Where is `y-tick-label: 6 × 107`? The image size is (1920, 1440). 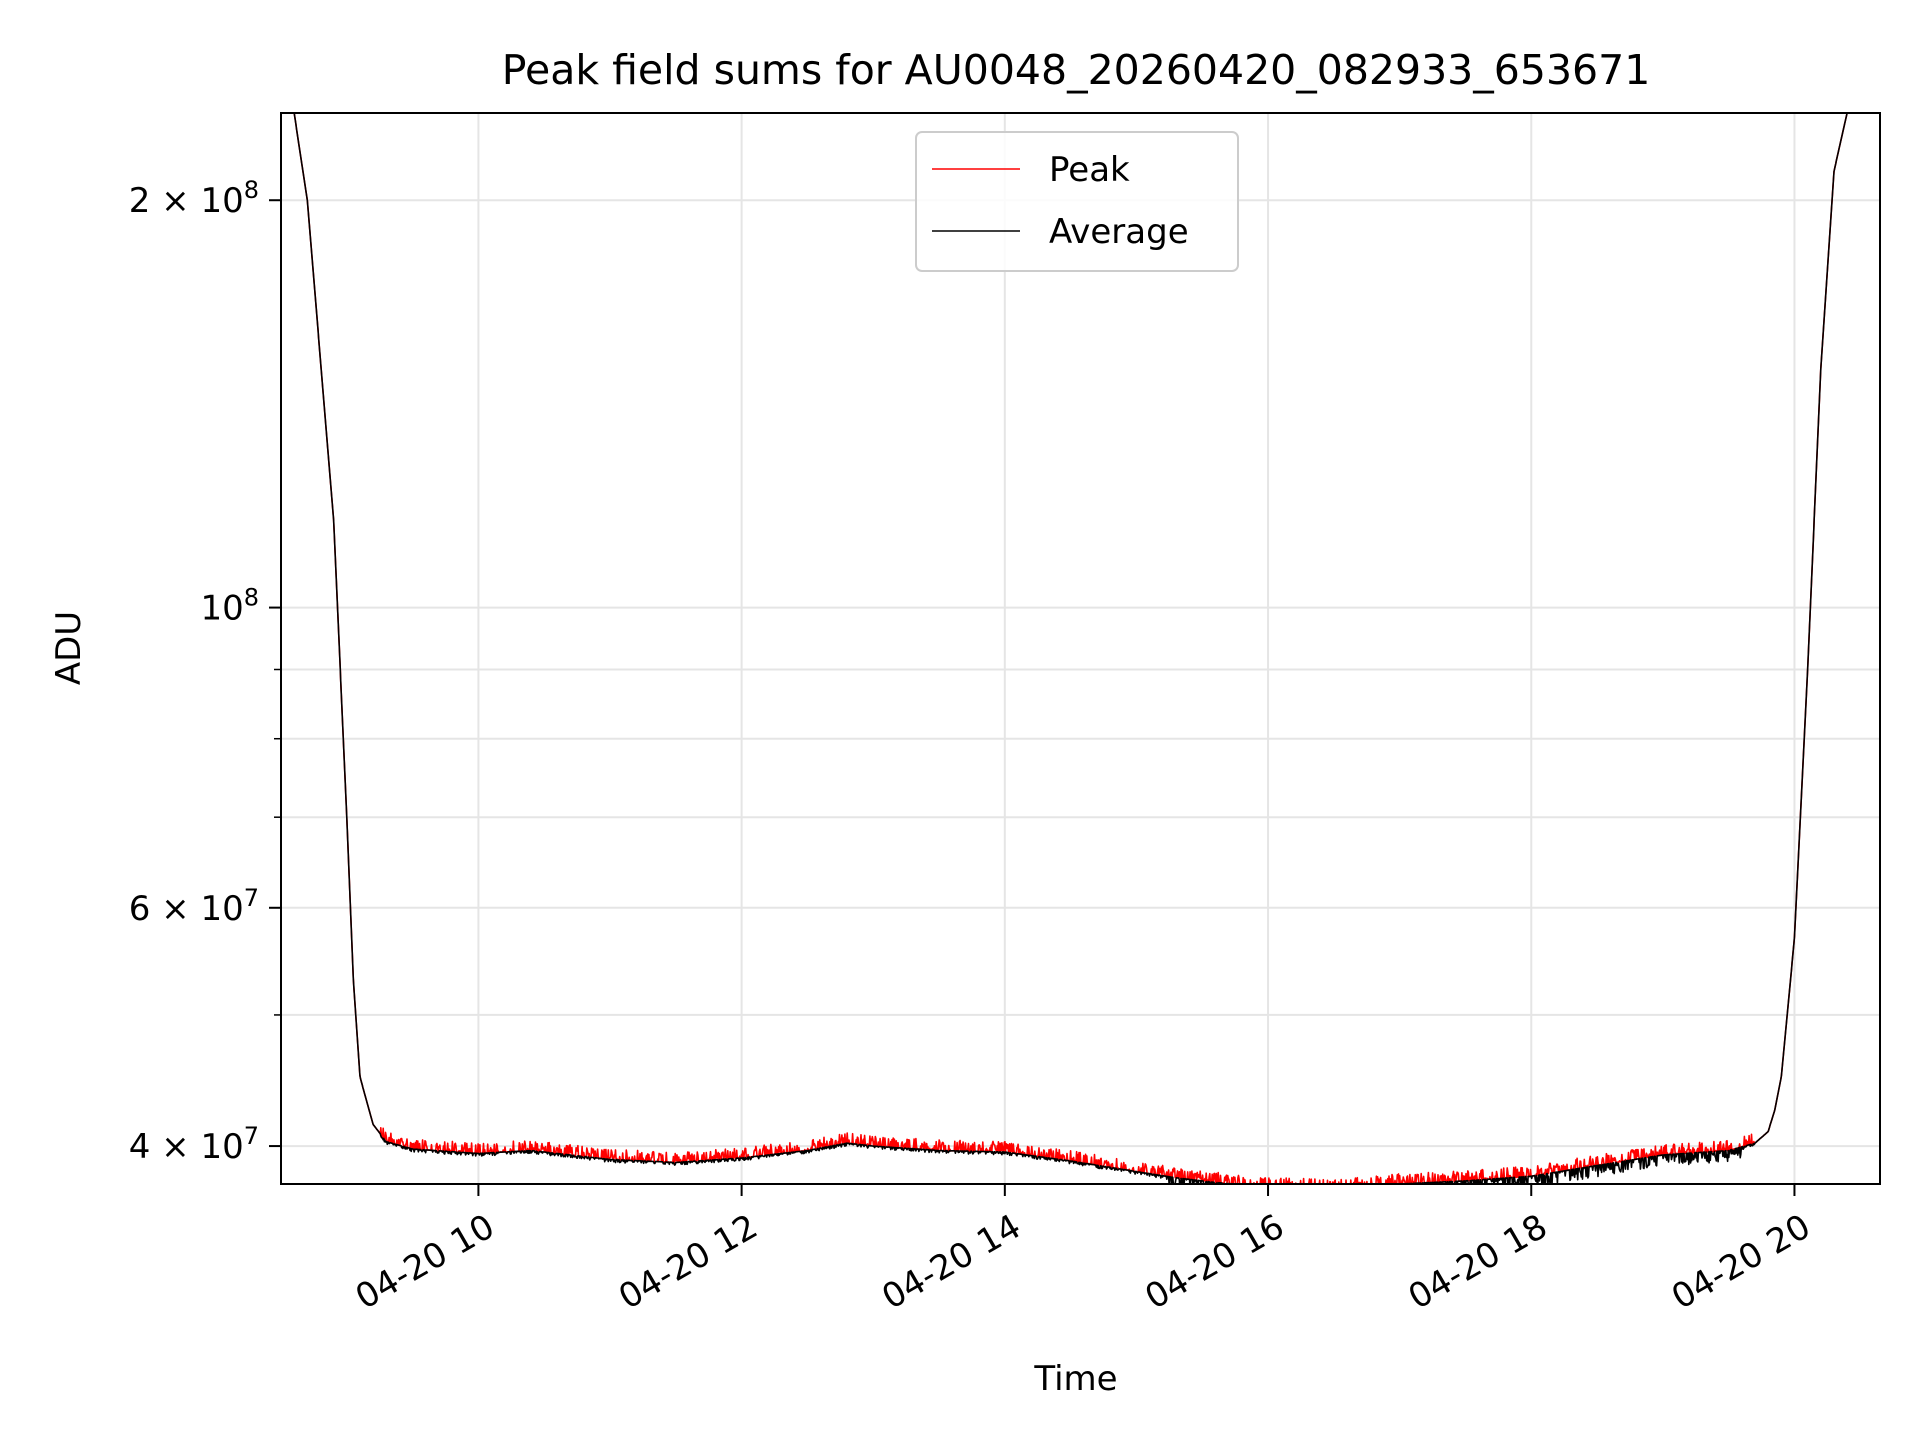
y-tick-label: 6 × 107 is located at coordinates (194, 906).